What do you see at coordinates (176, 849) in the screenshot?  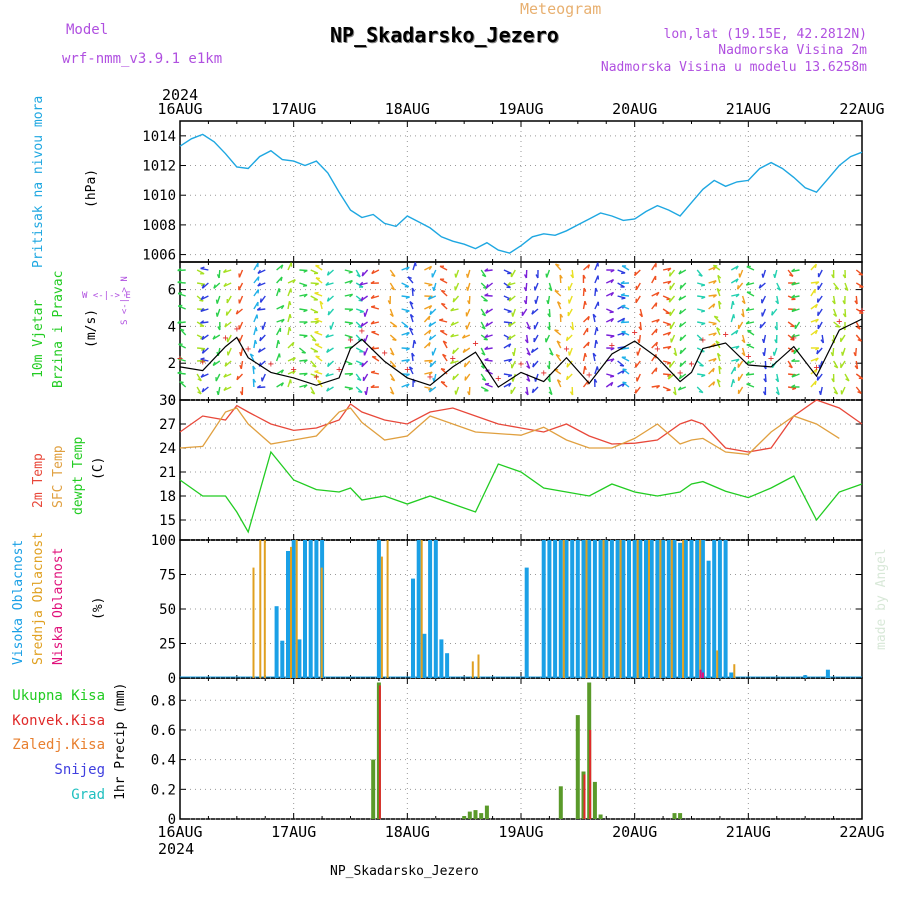 I see `bottom-year: 2024` at bounding box center [176, 849].